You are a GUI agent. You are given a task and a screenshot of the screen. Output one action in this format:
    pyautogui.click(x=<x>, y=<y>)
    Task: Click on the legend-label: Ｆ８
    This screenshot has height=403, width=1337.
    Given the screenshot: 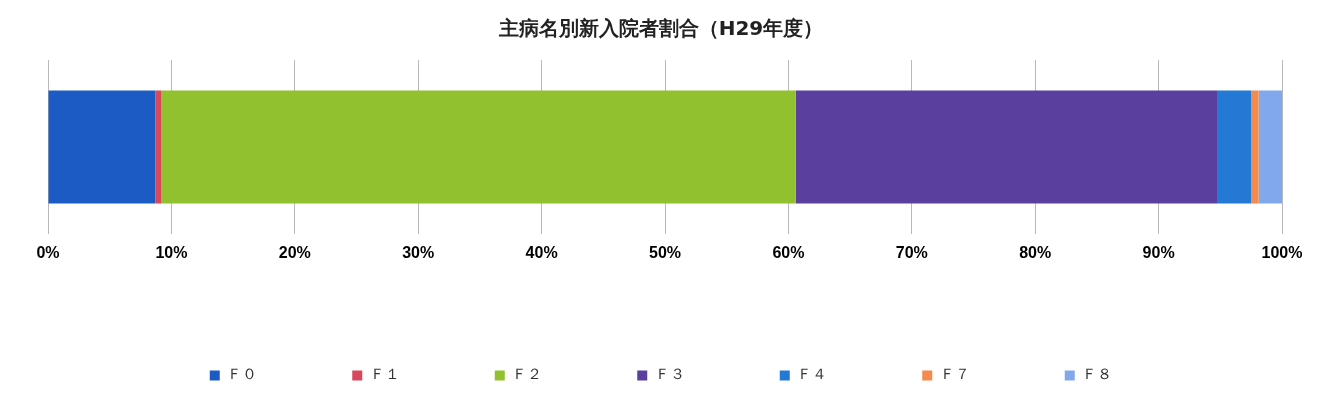 What is the action you would take?
    pyautogui.click(x=1097, y=374)
    